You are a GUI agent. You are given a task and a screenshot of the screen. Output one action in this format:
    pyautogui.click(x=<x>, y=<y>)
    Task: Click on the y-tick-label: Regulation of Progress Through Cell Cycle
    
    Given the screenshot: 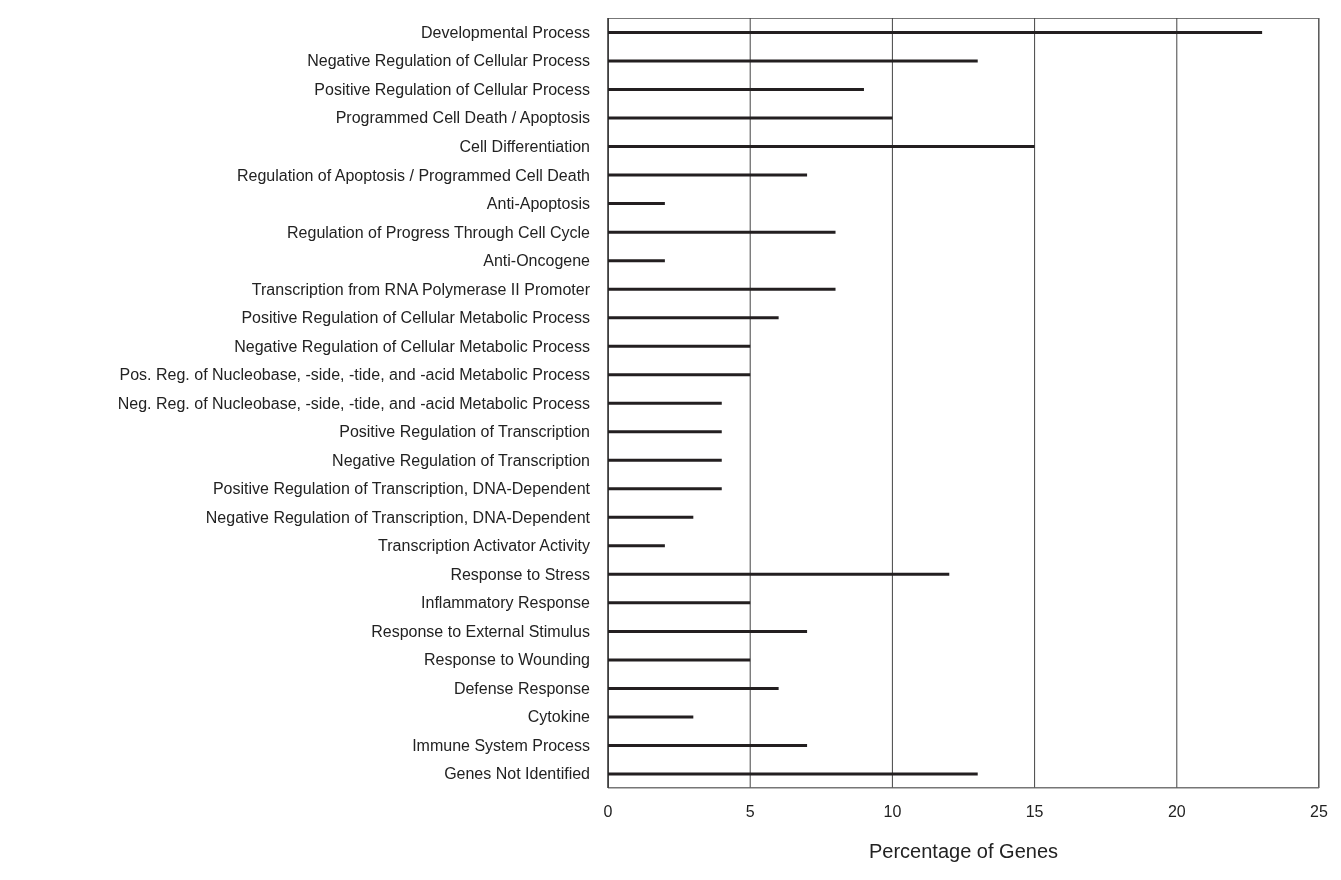 What is the action you would take?
    pyautogui.click(x=439, y=232)
    